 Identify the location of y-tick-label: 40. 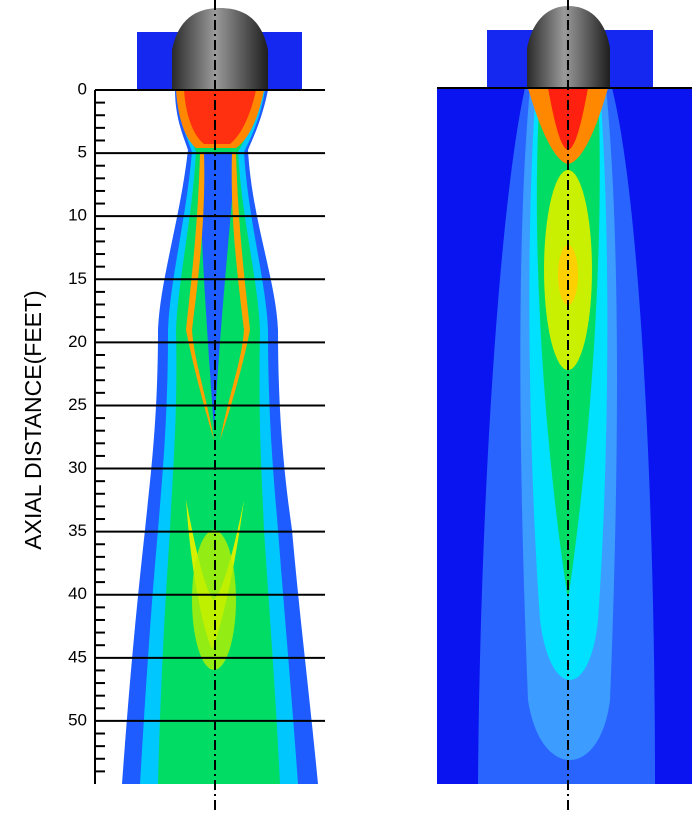
(77, 593).